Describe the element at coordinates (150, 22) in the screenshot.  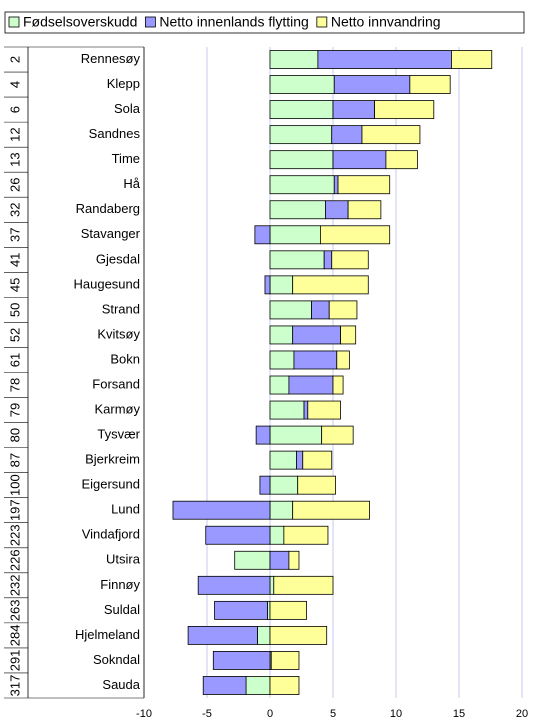
I see `legend-swatch` at that location.